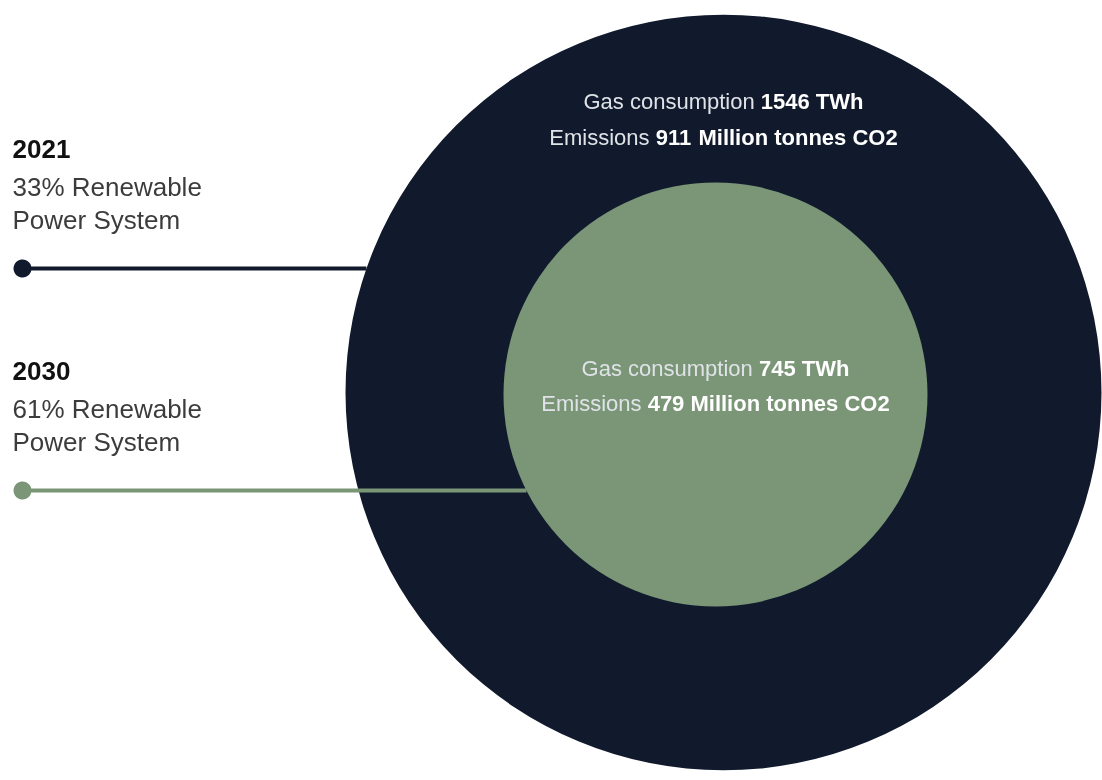 The image size is (1102, 780). I want to click on category-label: 2030, so click(41, 370).